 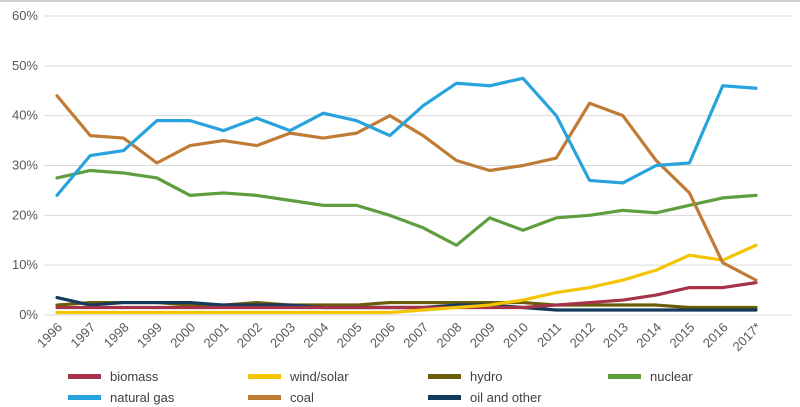 I want to click on legend-label: natural gas, so click(x=142, y=397).